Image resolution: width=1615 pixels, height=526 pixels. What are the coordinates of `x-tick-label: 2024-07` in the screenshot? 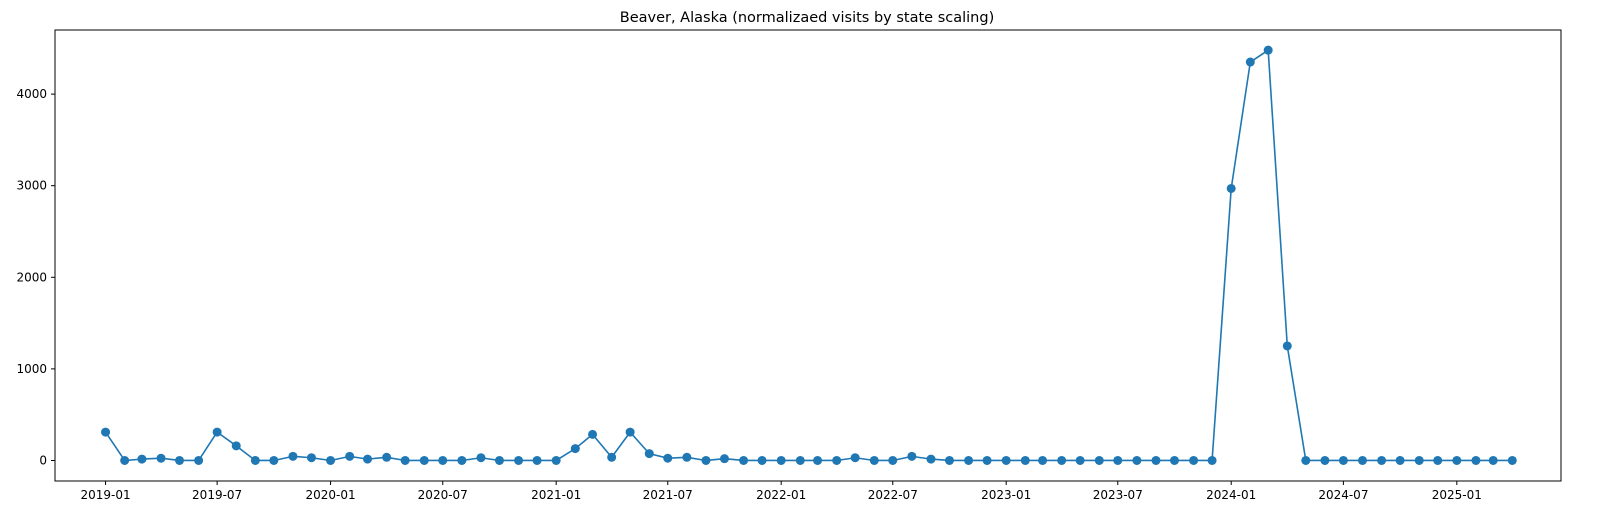 It's located at (1343, 495).